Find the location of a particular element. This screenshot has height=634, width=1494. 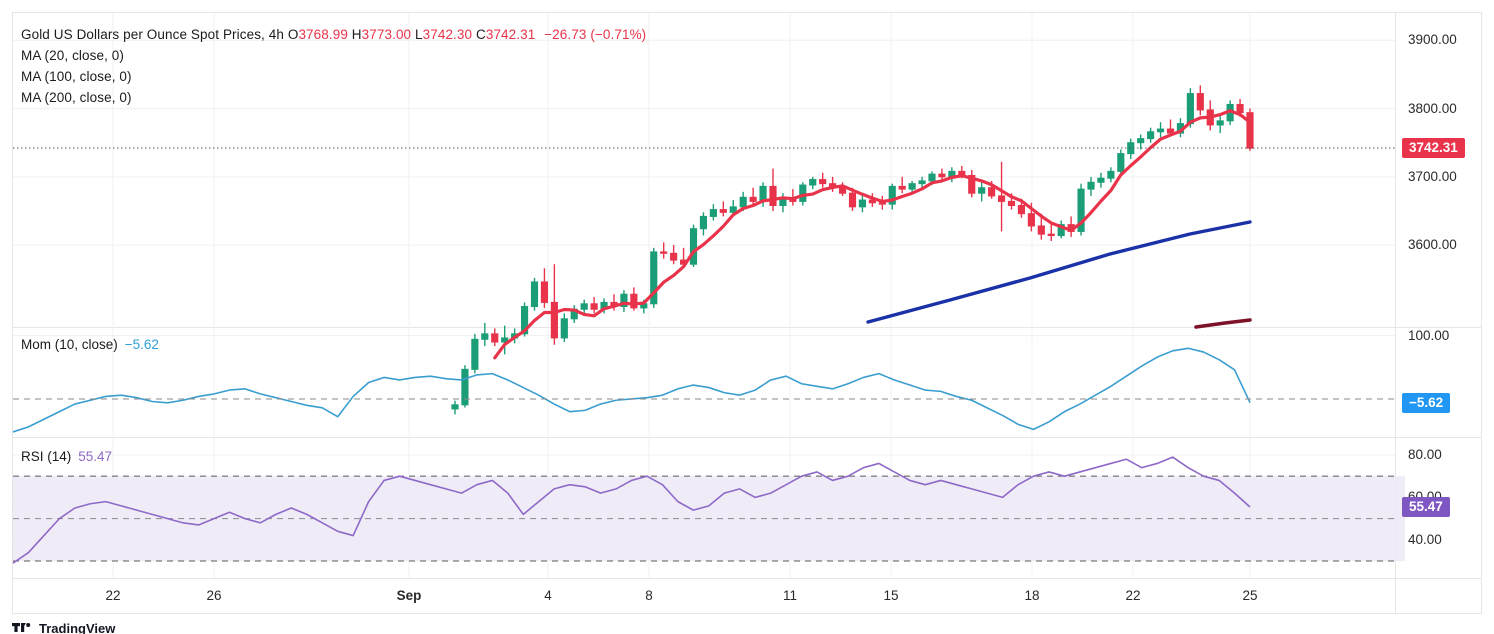

price-axis-tick-3800.00: 3800.00 is located at coordinates (1432, 108).